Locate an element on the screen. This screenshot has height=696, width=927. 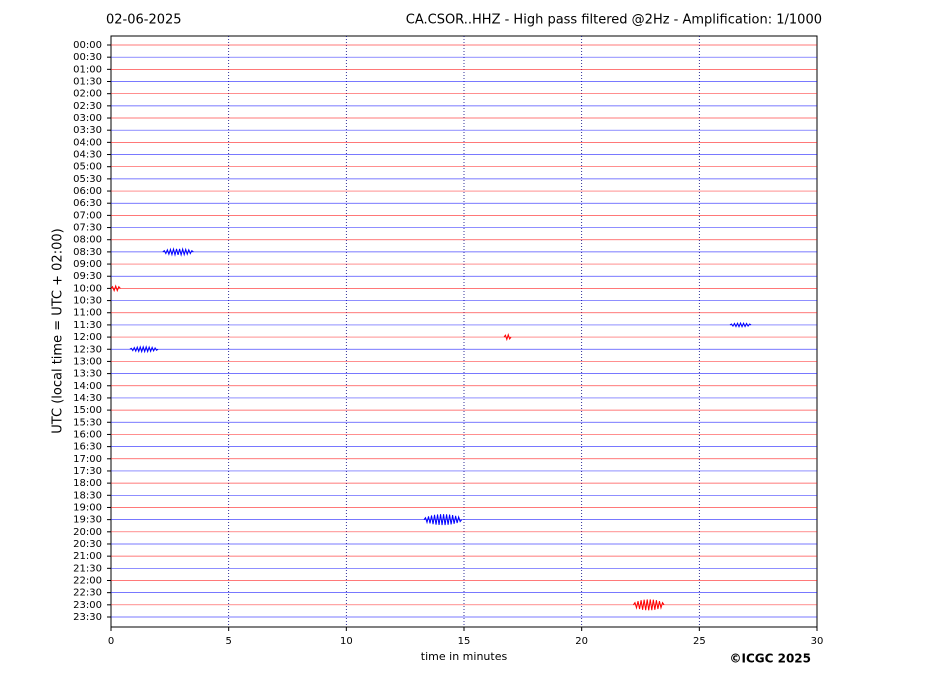
x-tick-label: 10 is located at coordinates (346, 641).